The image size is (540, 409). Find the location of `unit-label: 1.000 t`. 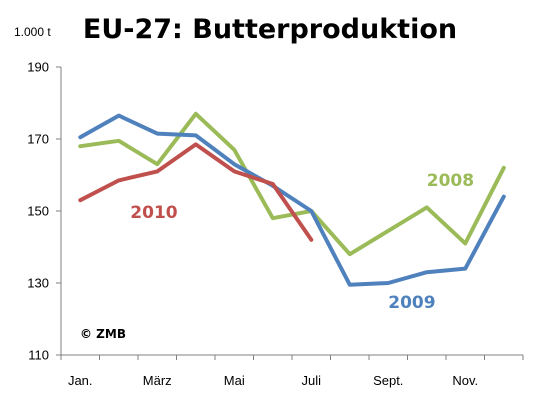

unit-label: 1.000 t is located at coordinates (32, 32).